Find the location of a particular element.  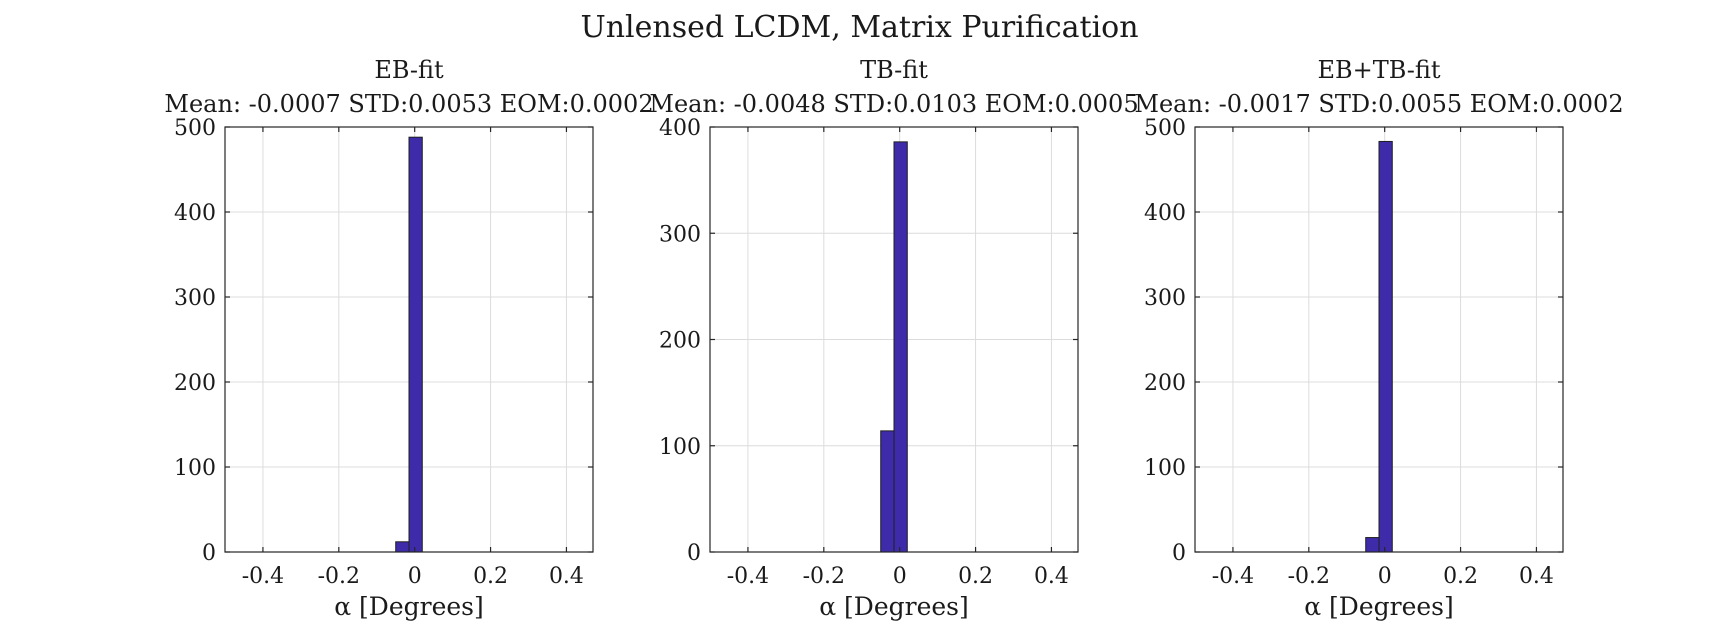

subplot-stats: Mean: -0.0048 STD:0.0103 EOM:0.0005 is located at coordinates (893, 104).